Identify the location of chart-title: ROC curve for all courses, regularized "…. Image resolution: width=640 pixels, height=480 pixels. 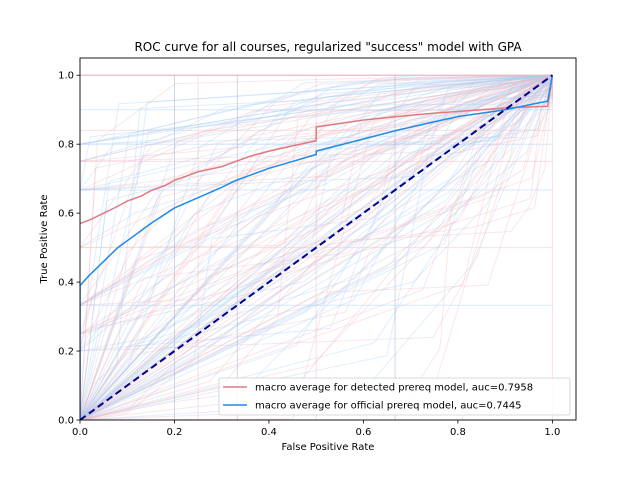
(328, 47).